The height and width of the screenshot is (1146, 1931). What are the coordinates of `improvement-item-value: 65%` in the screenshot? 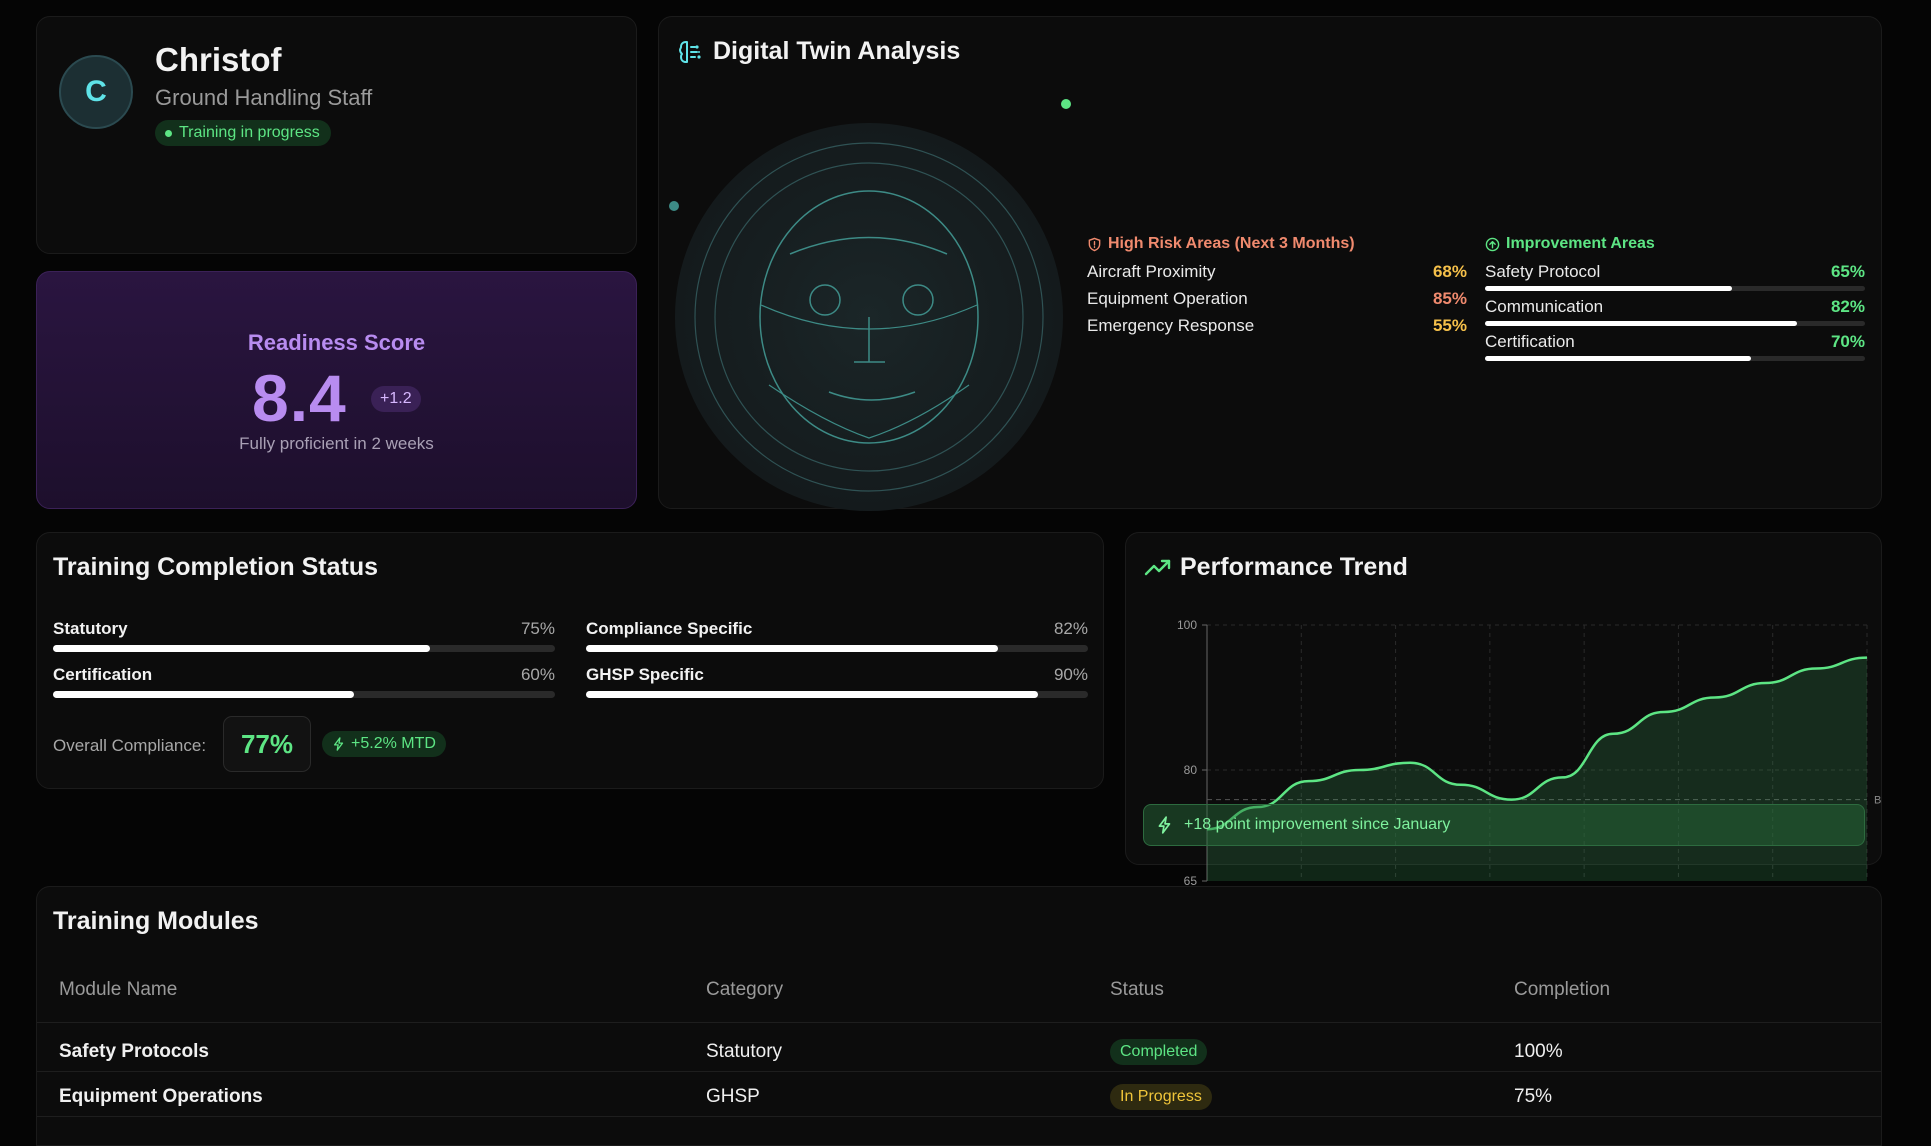 It's located at (1848, 272).